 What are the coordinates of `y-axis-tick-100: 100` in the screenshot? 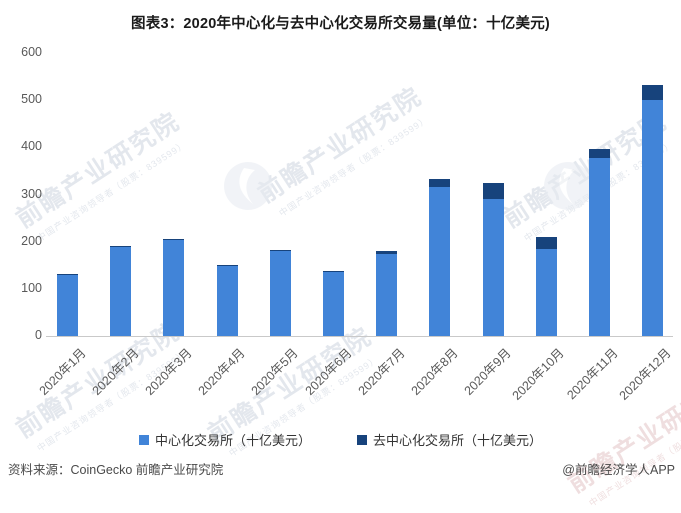 It's located at (25, 288).